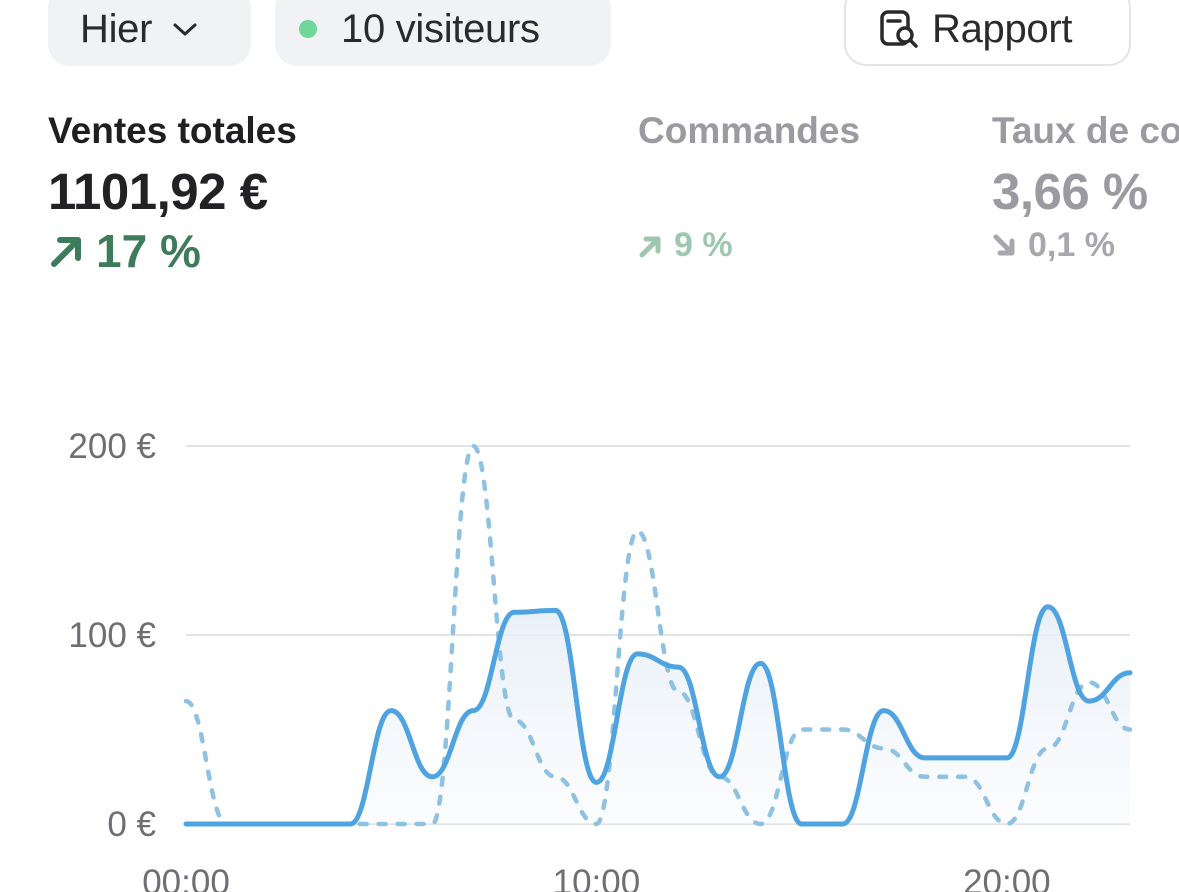  I want to click on live-status-dot, so click(308, 29).